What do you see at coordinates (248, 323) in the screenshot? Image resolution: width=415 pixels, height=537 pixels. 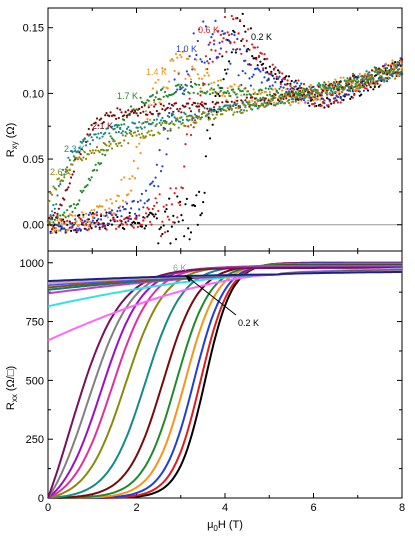 I see `annotation-0.2k: 0.2 K` at bounding box center [248, 323].